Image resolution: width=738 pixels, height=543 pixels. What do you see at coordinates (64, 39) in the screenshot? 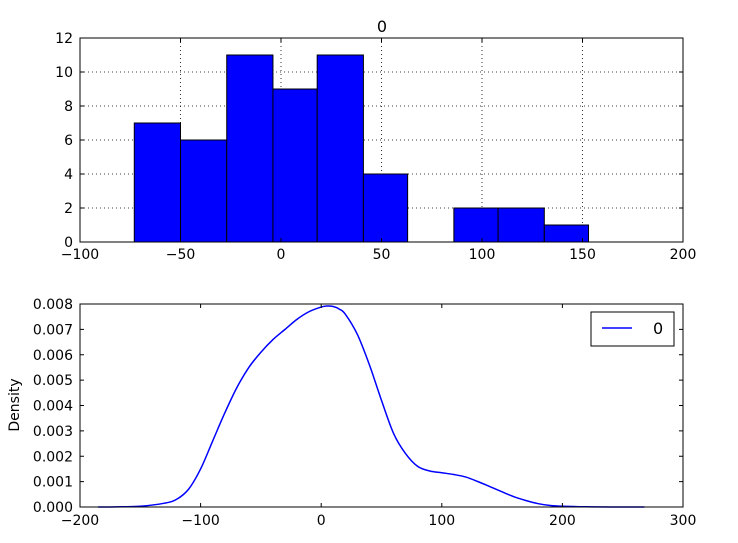
I see `histogram-y-tick-label: 12` at bounding box center [64, 39].